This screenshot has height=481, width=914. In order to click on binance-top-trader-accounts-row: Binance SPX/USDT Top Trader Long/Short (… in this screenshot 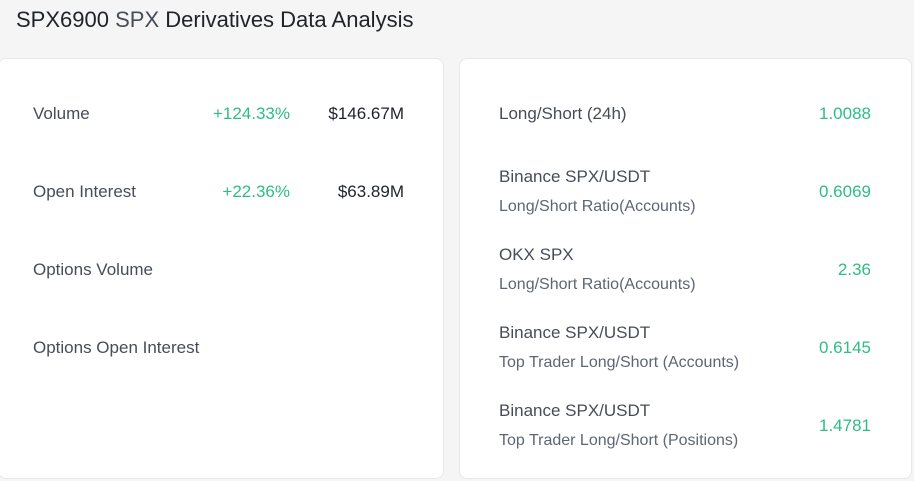, I will do `click(685, 348)`.